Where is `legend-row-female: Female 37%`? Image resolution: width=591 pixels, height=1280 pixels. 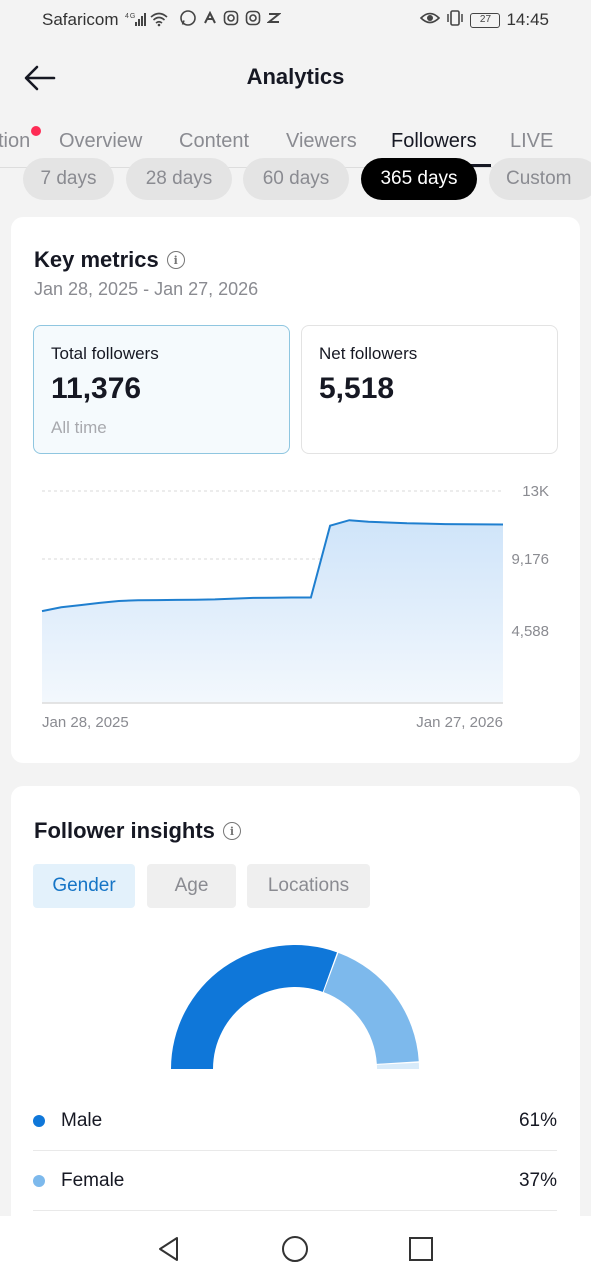 legend-row-female: Female 37% is located at coordinates (295, 1181).